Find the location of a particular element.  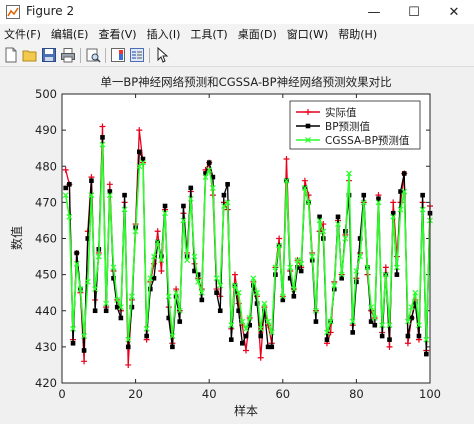

print-preview-icon is located at coordinates (93, 55).